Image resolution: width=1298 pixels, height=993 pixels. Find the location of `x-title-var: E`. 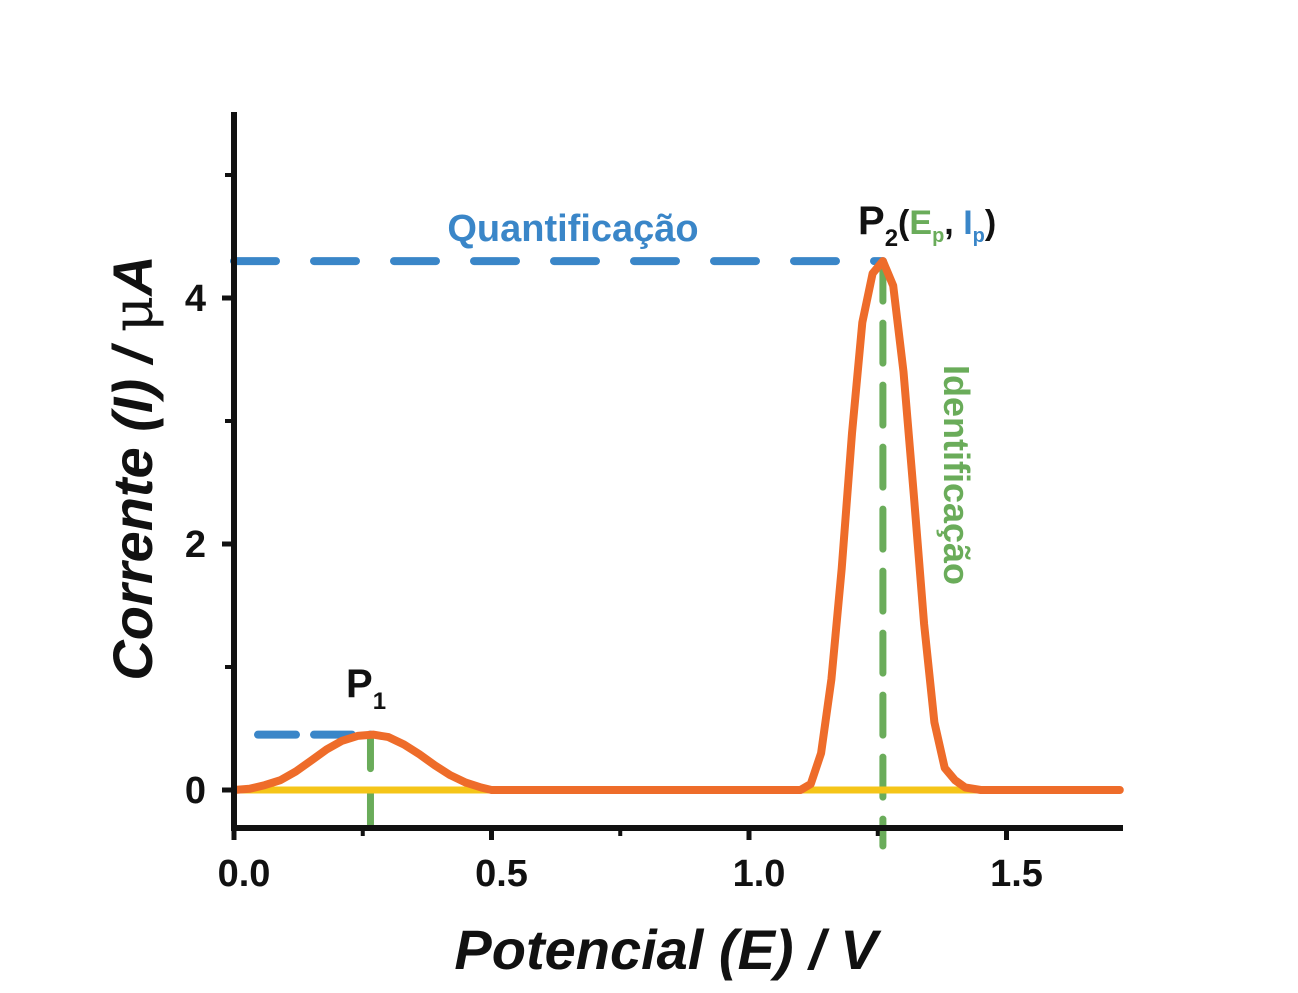

x-title-var: E is located at coordinates (757, 949).